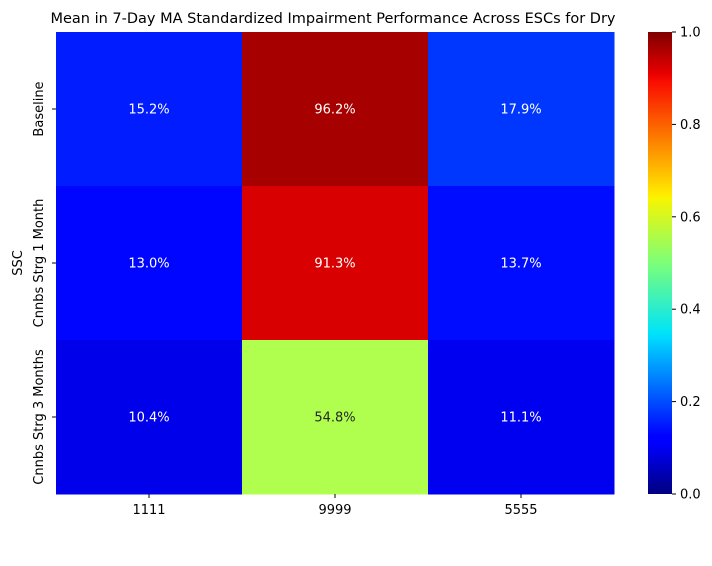 This screenshot has height=566, width=712. I want to click on cell-value-label: 13.0%, so click(148, 264).